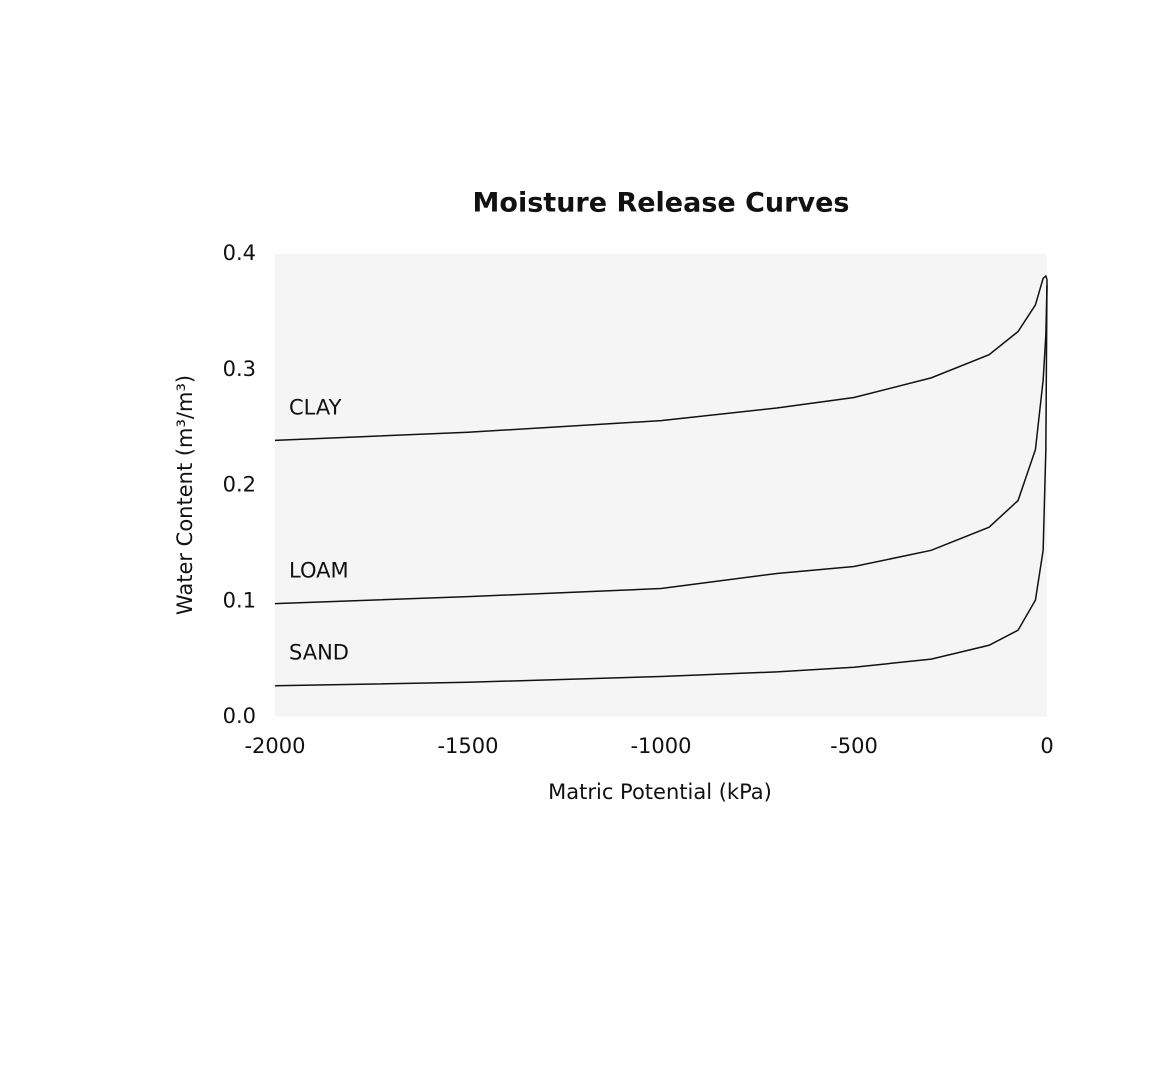 This screenshot has height=1075, width=1155. What do you see at coordinates (660, 792) in the screenshot?
I see `x-axis-label: Matric Potential (kPa)` at bounding box center [660, 792].